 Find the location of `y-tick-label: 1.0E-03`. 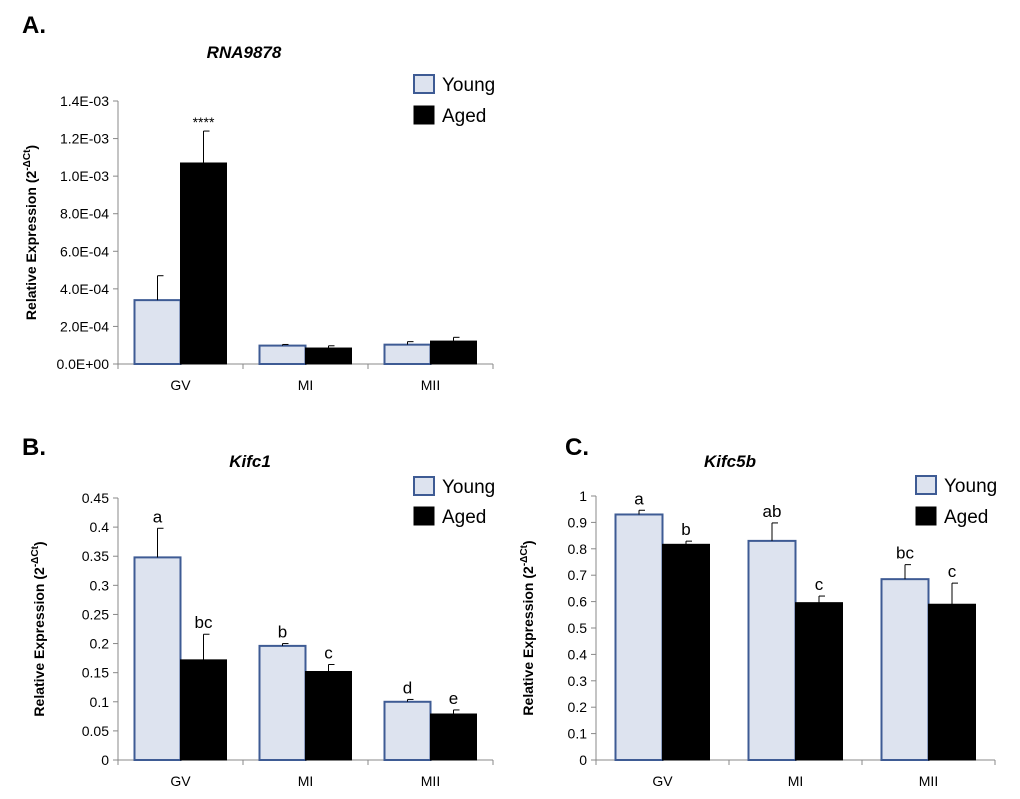

y-tick-label: 1.0E-03 is located at coordinates (84, 176).